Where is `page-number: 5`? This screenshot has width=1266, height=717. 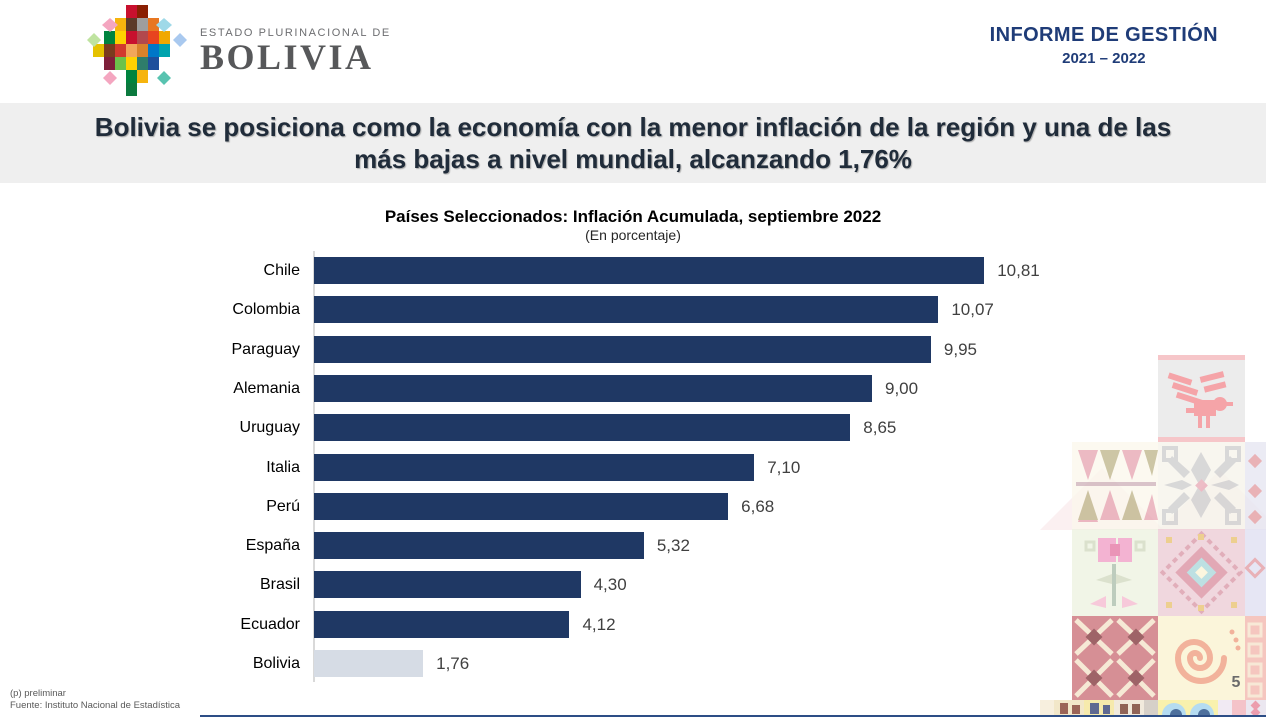 page-number: 5 is located at coordinates (1236, 682).